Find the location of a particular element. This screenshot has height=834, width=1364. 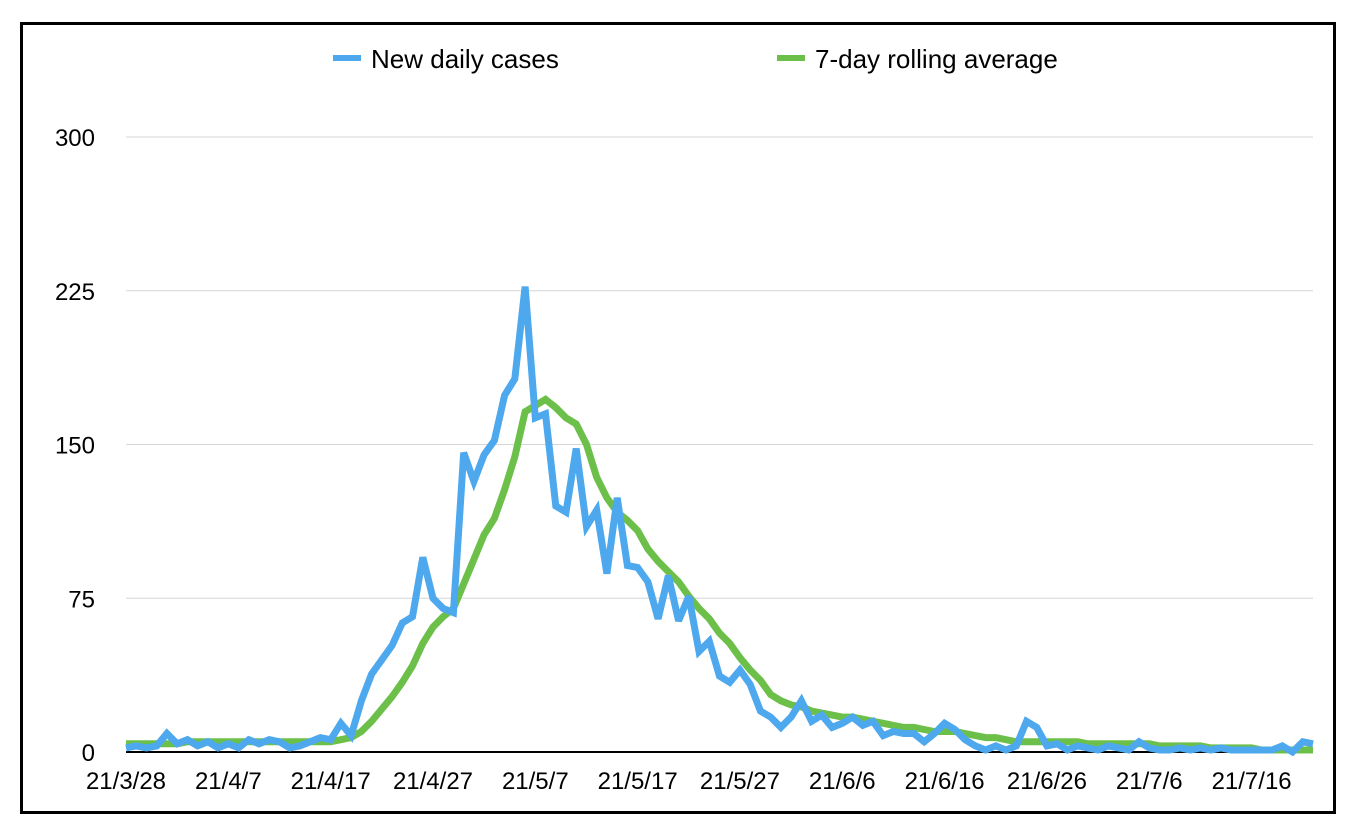

y-tick-label: 225 is located at coordinates (75, 292).